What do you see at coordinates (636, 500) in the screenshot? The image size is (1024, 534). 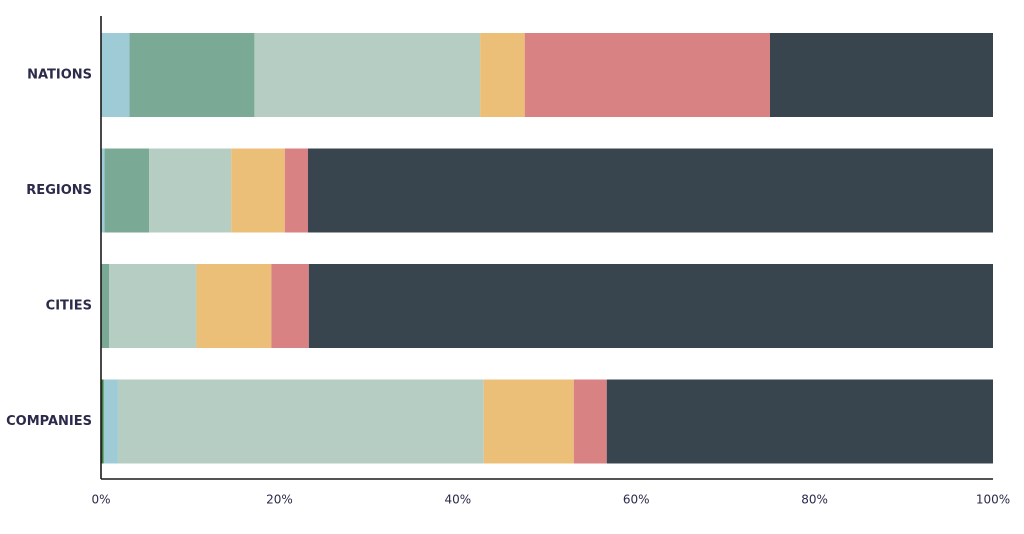 I see `x-tick-label-60: 60%` at bounding box center [636, 500].